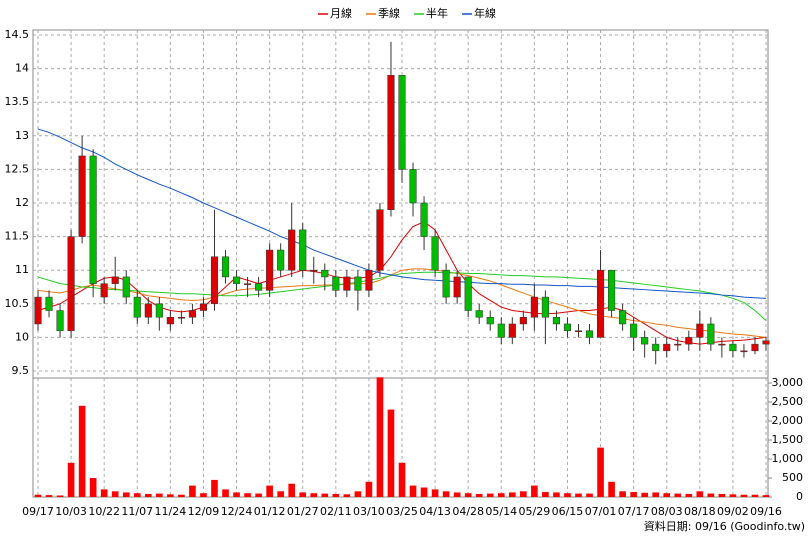 The width and height of the screenshot is (808, 540). I want to click on x-tick-label: 04/13, so click(435, 511).